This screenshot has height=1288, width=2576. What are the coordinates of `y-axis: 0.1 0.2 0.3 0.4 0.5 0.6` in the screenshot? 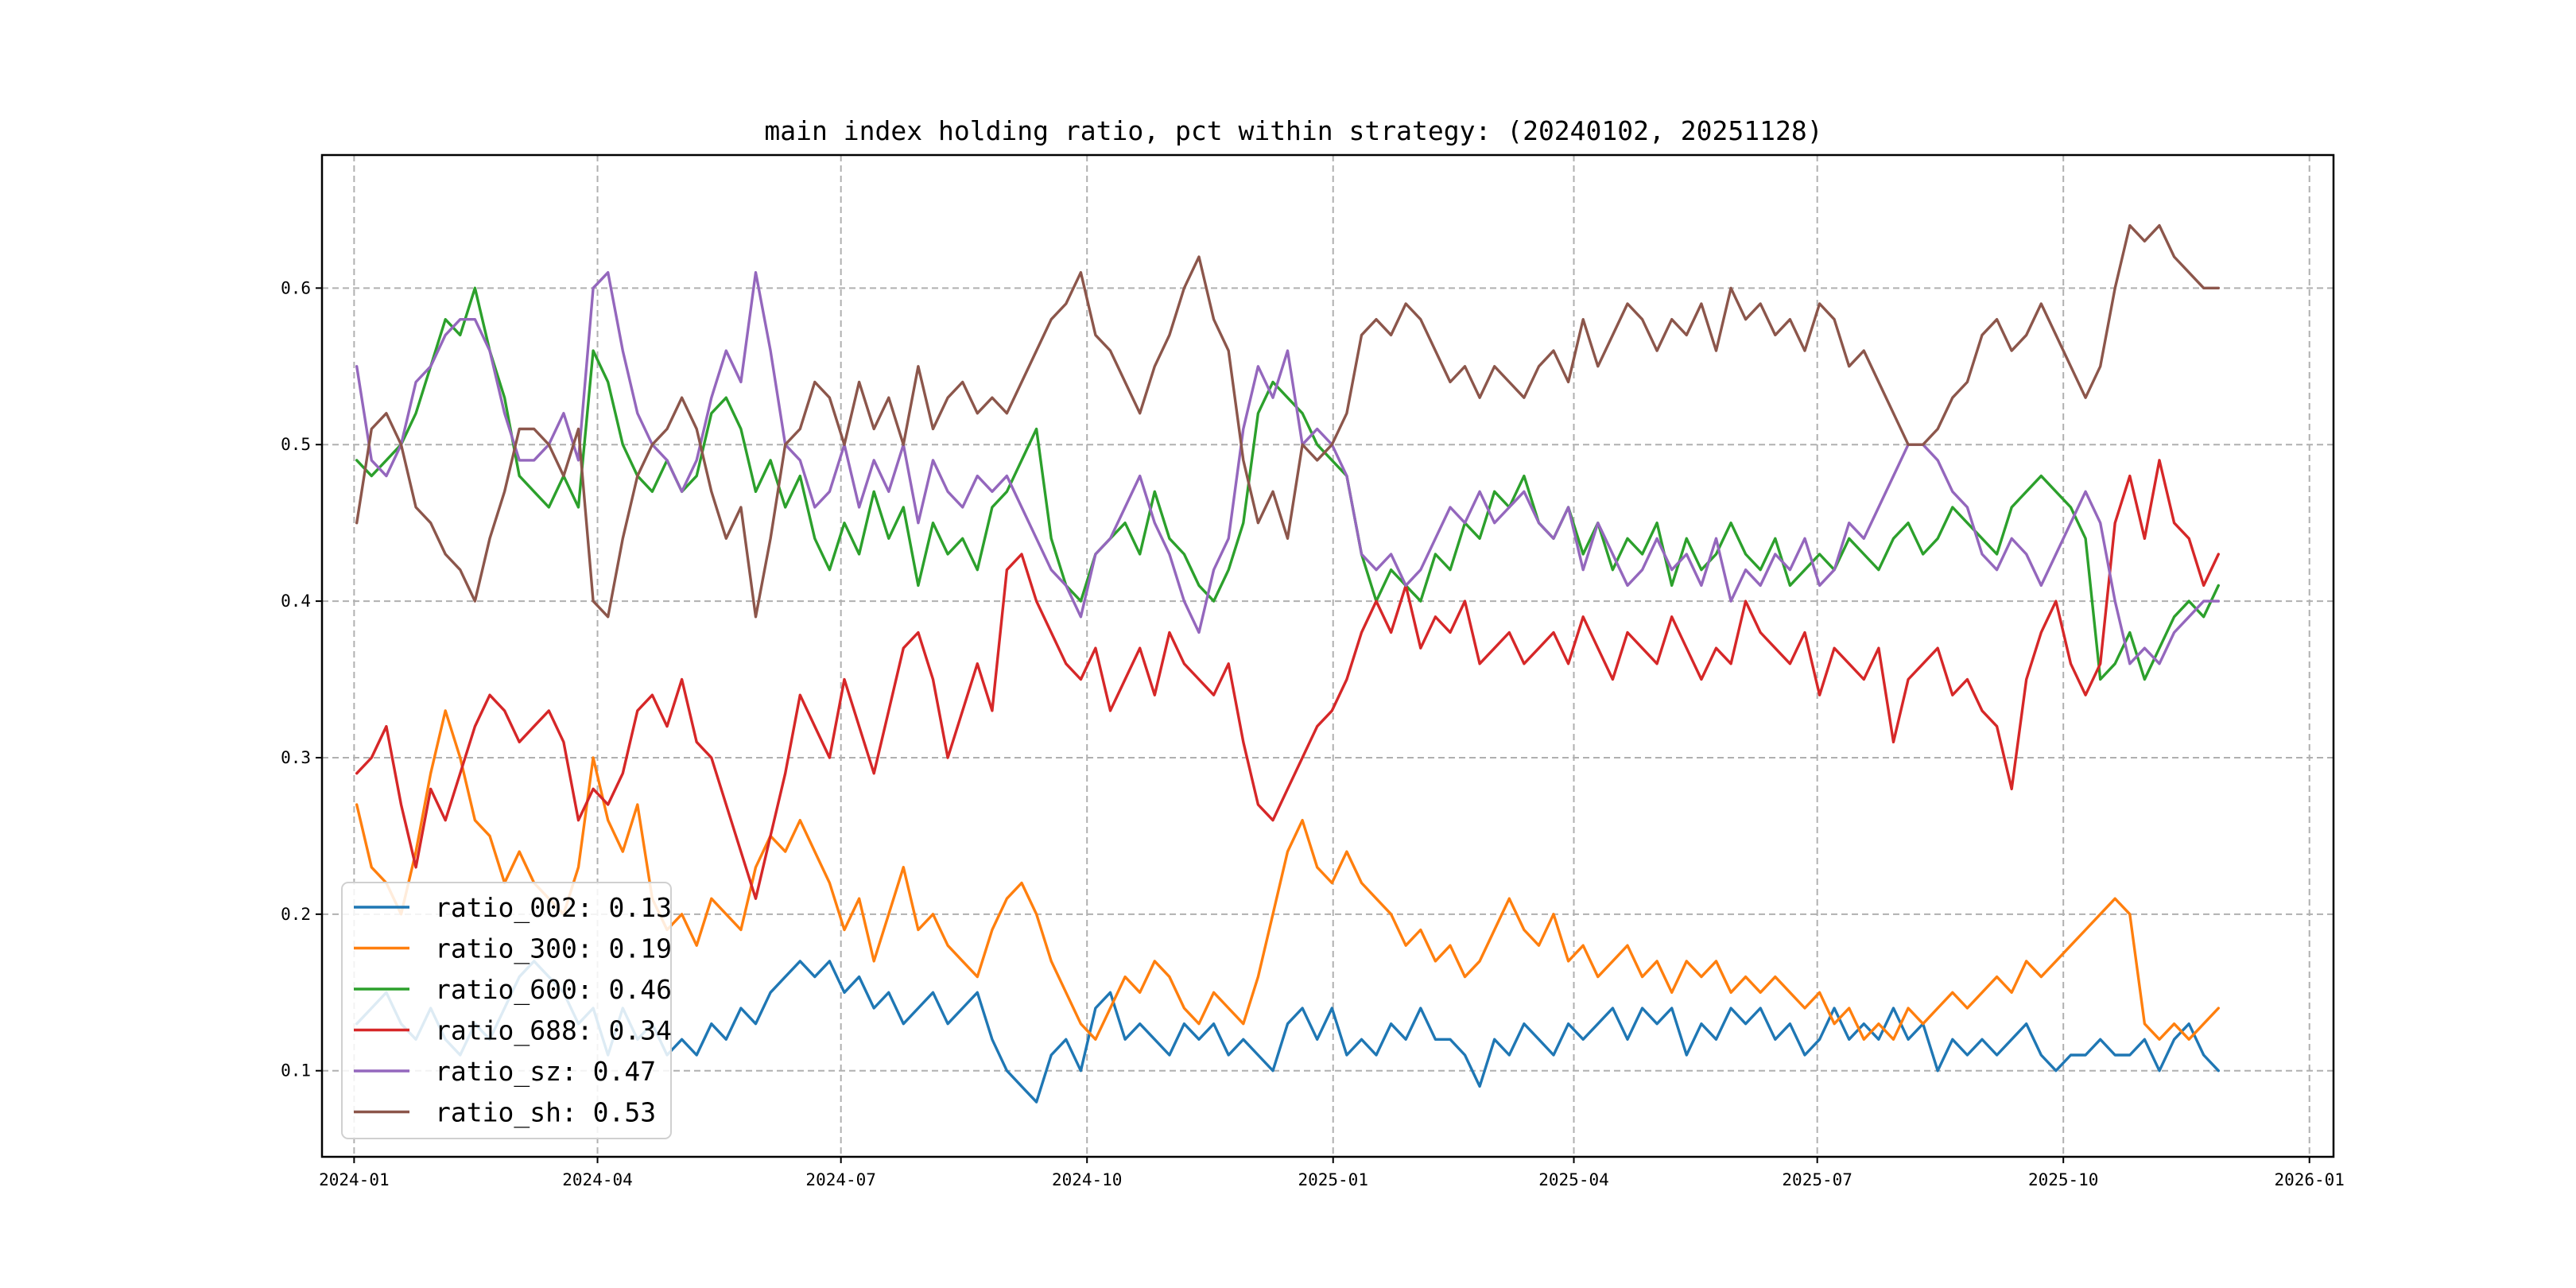 It's located at (302, 679).